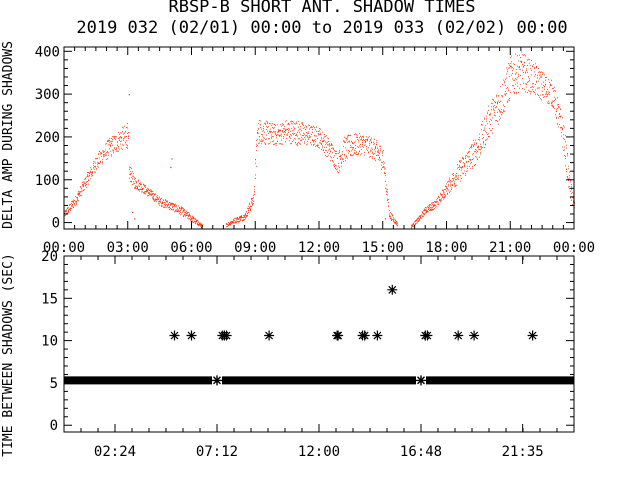 This screenshot has width=640, height=480. I want to click on top-y-tick-label: 300, so click(47, 95).